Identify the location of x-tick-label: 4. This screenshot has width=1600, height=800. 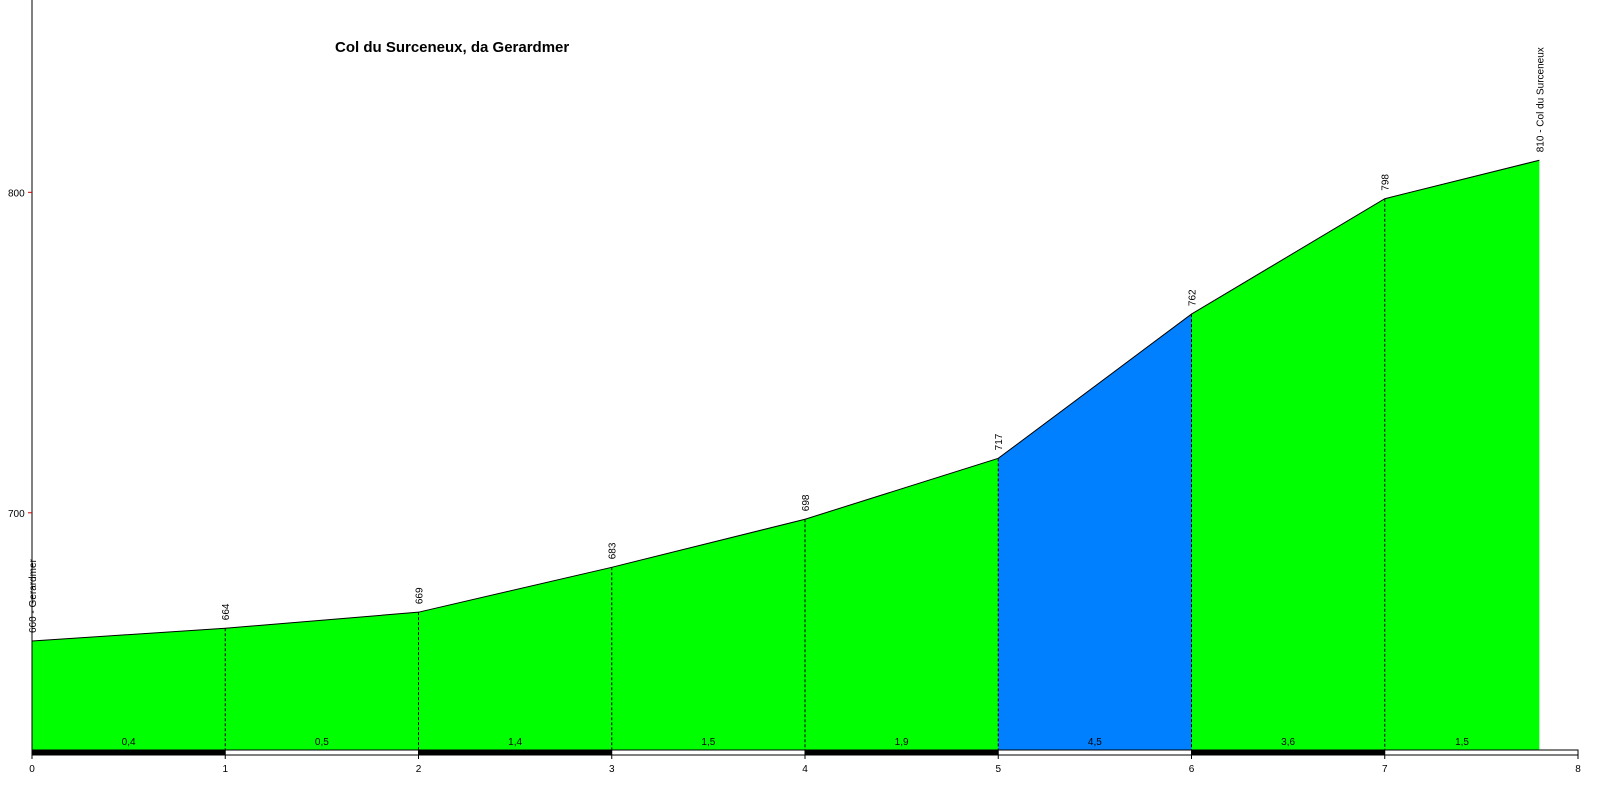
(805, 769).